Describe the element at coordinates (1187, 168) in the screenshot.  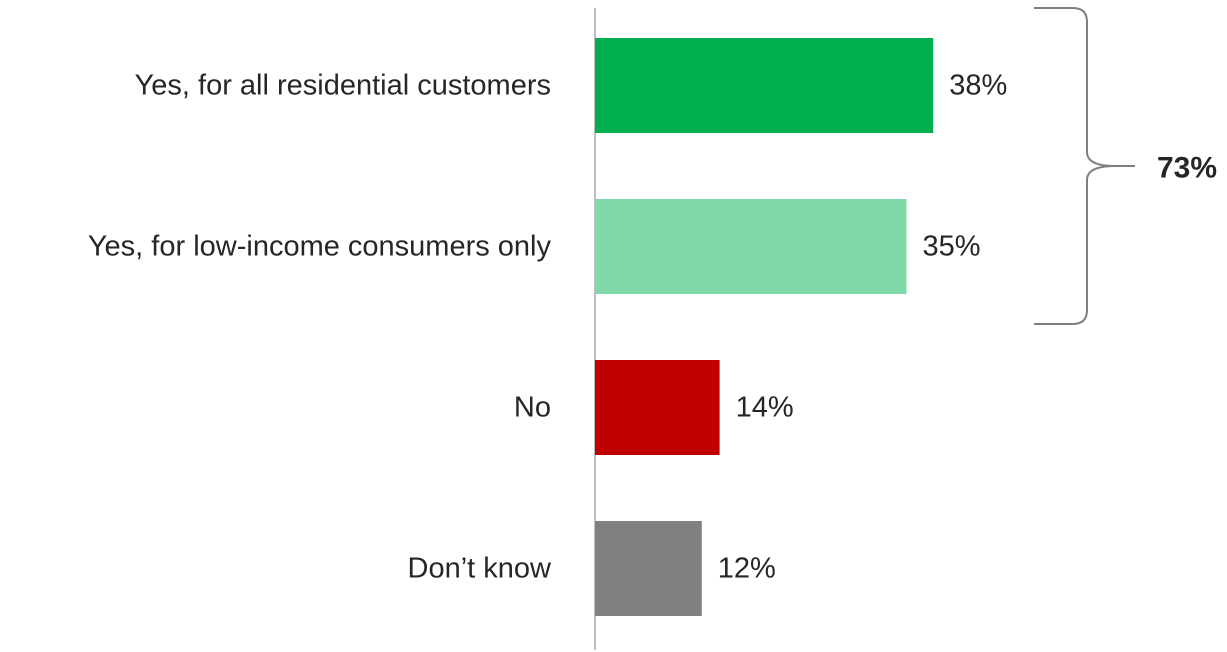
I see `bracket-total-label: 73%` at that location.